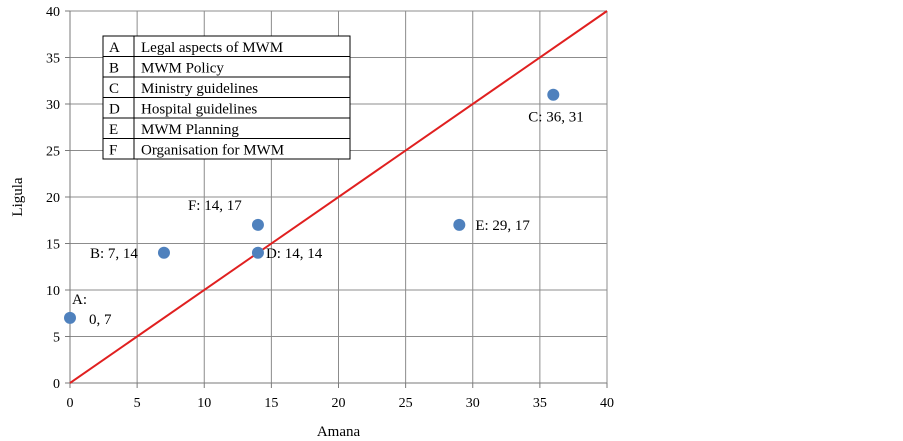  Describe the element at coordinates (114, 110) in the screenshot. I see `legend-key: D` at that location.